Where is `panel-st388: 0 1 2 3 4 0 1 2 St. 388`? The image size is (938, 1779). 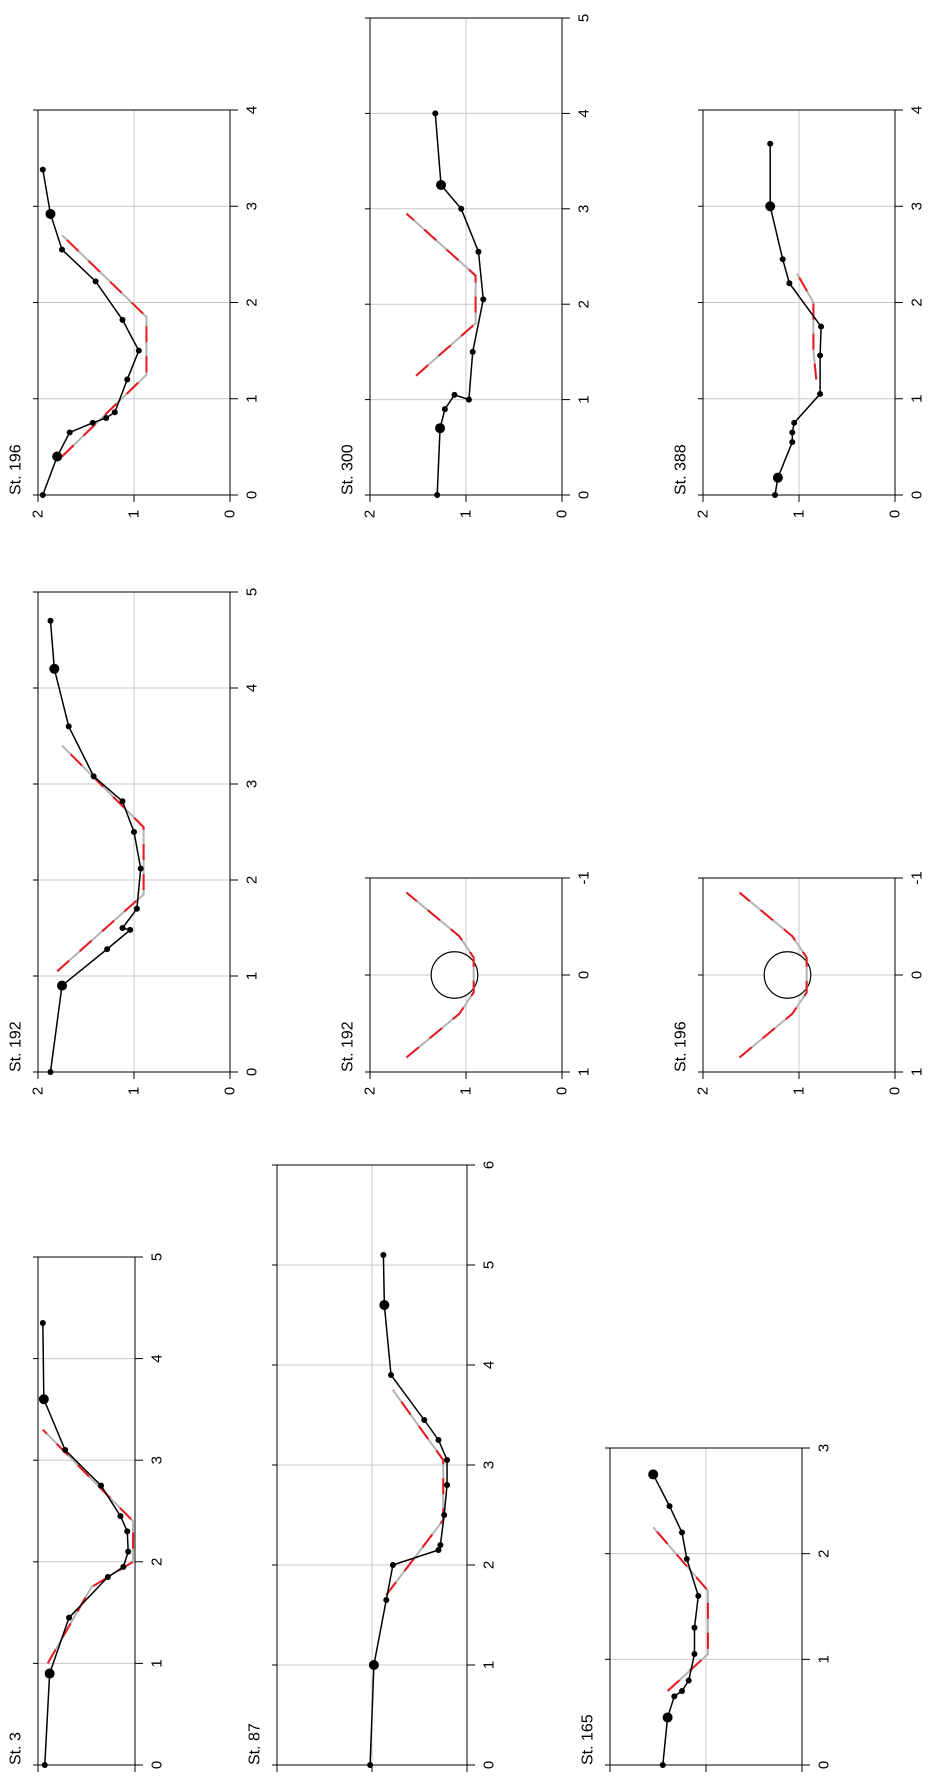 panel-st388: 0 1 2 3 4 0 1 2 St. 388 is located at coordinates (799, 312).